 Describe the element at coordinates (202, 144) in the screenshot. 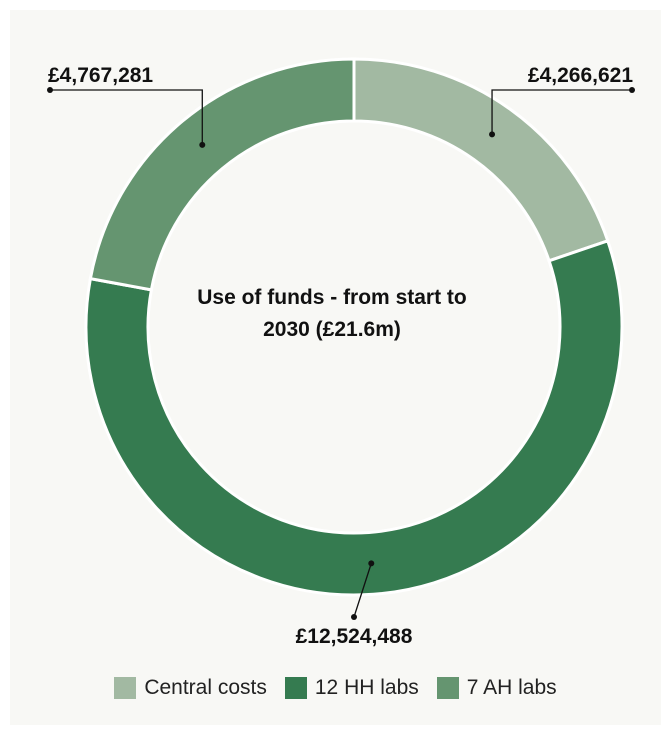

I see `leader-dot-inner-ah-labs` at that location.